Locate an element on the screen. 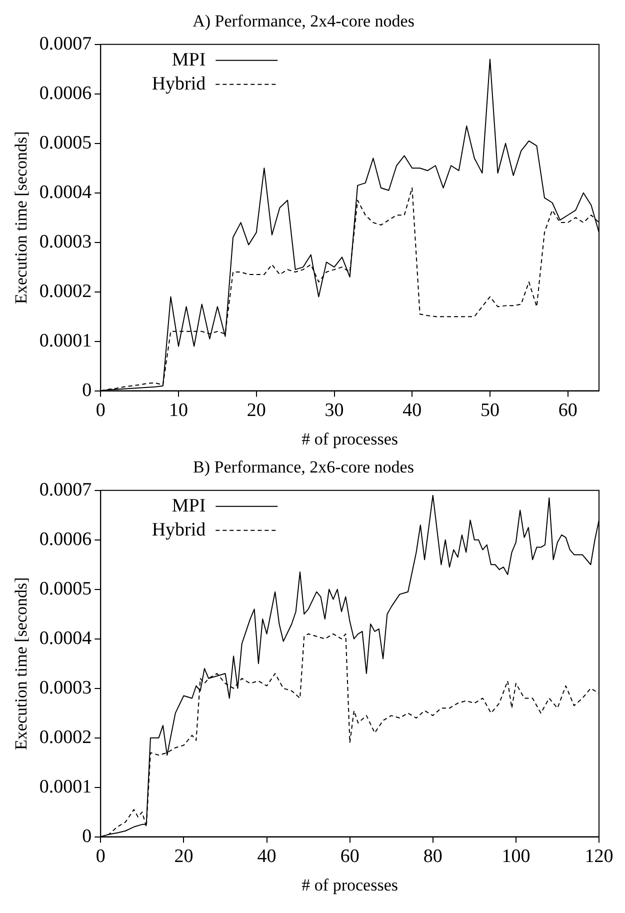  x-tick-label: 100 is located at coordinates (516, 857).